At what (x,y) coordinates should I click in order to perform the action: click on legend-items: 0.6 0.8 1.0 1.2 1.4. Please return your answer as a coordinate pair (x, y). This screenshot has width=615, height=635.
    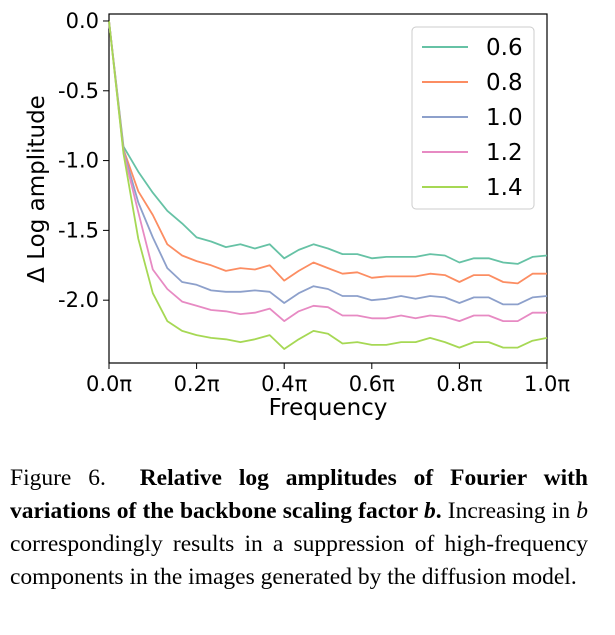
    Looking at the image, I should click on (472, 118).